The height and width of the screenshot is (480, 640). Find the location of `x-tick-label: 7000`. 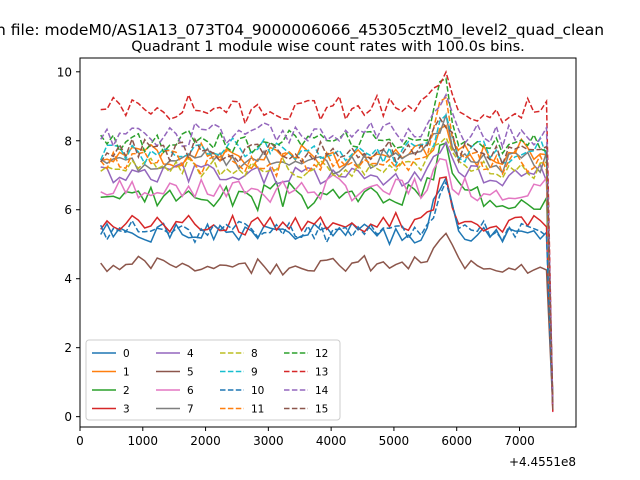

x-tick-label: 7000 is located at coordinates (519, 441).